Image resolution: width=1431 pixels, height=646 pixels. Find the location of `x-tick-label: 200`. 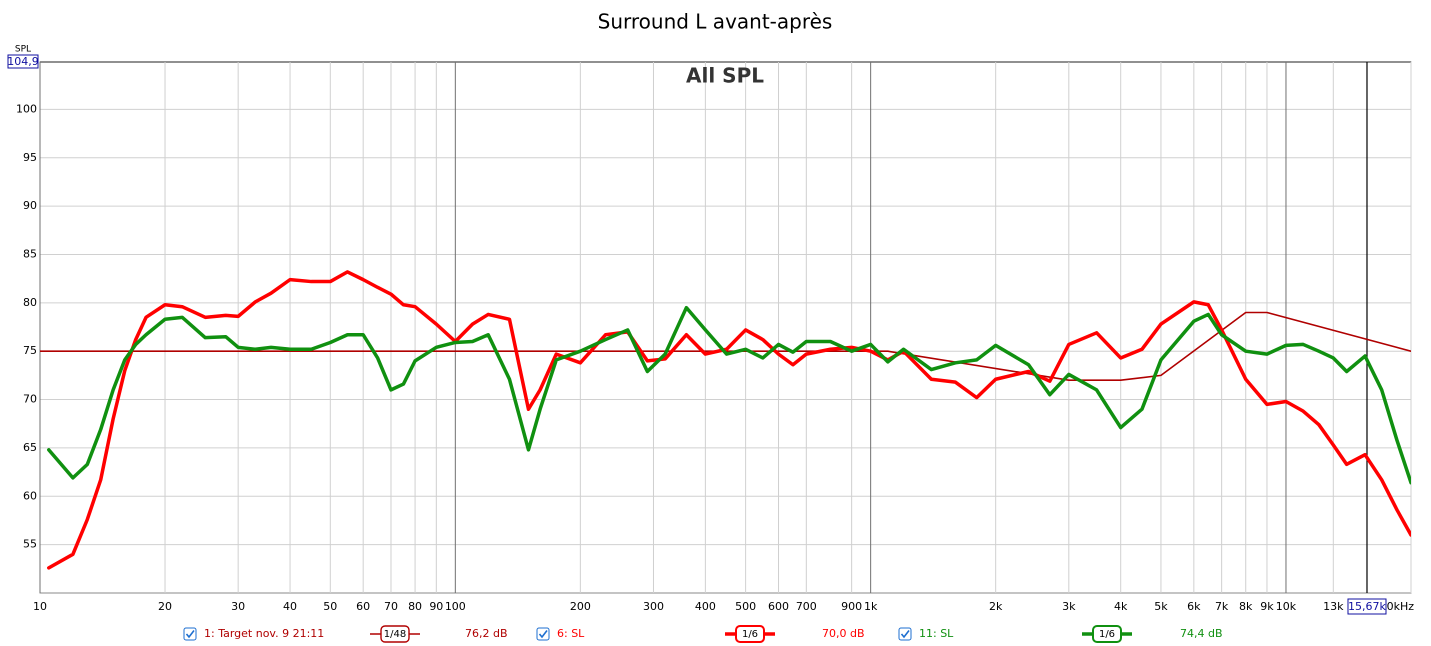

x-tick-label: 200 is located at coordinates (580, 606).